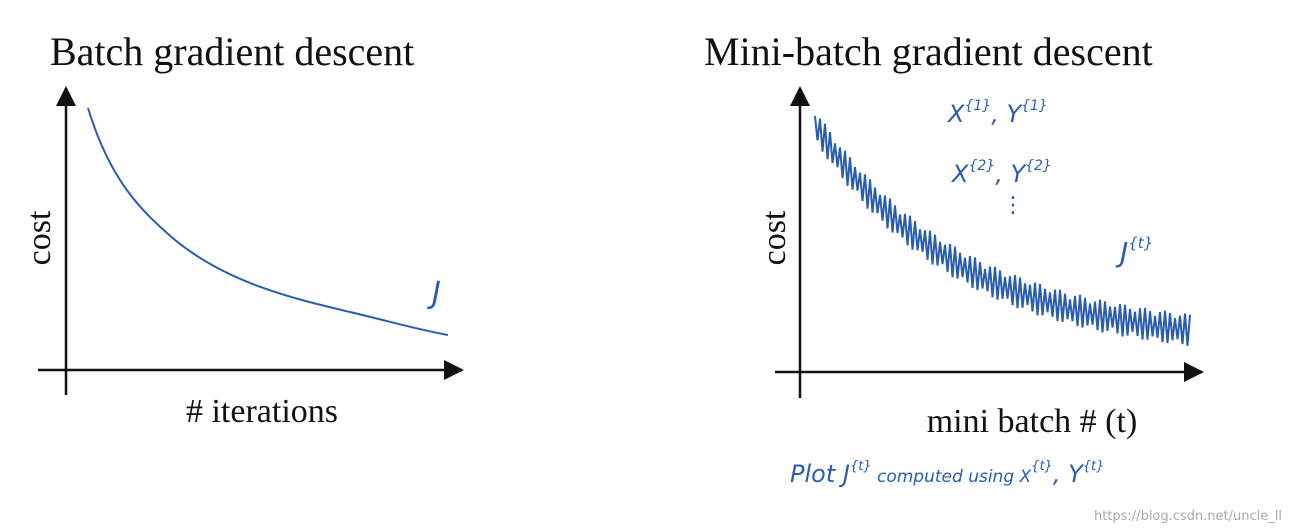 The height and width of the screenshot is (532, 1290). What do you see at coordinates (1032, 421) in the screenshot?
I see `x-label: mini batch # (t)` at bounding box center [1032, 421].